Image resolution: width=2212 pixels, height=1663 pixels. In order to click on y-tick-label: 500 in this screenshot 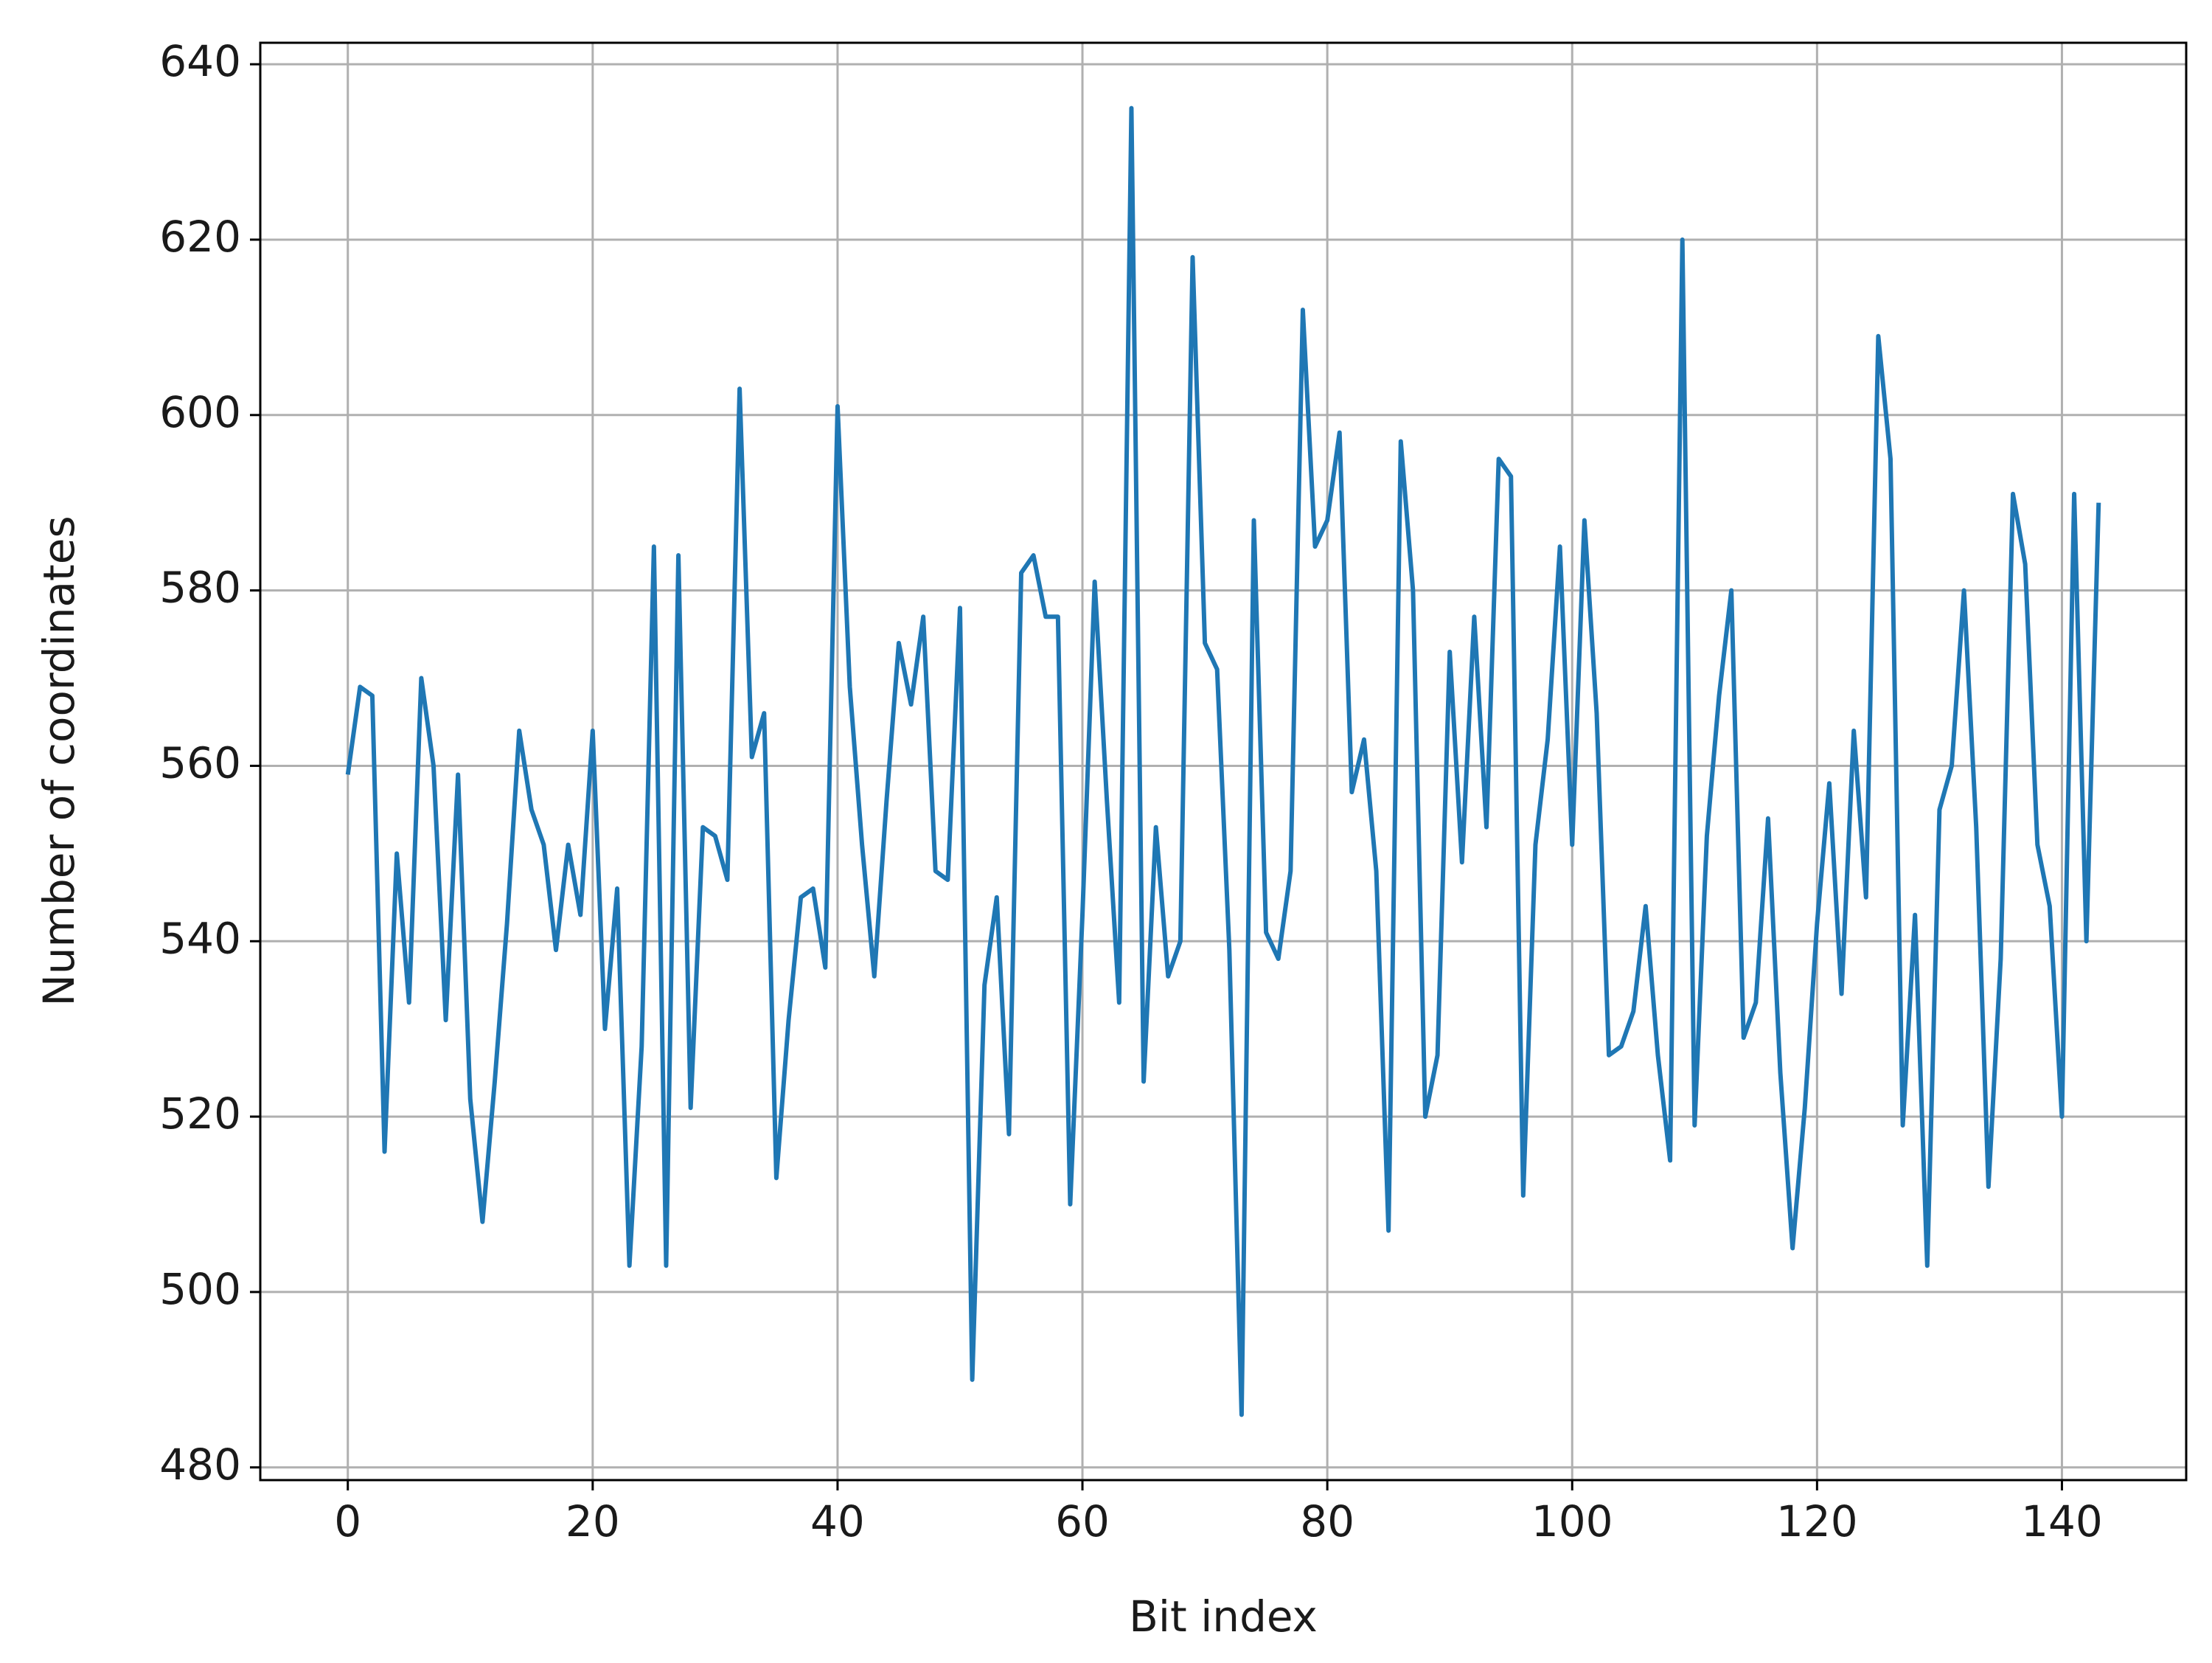, I will do `click(200, 1289)`.